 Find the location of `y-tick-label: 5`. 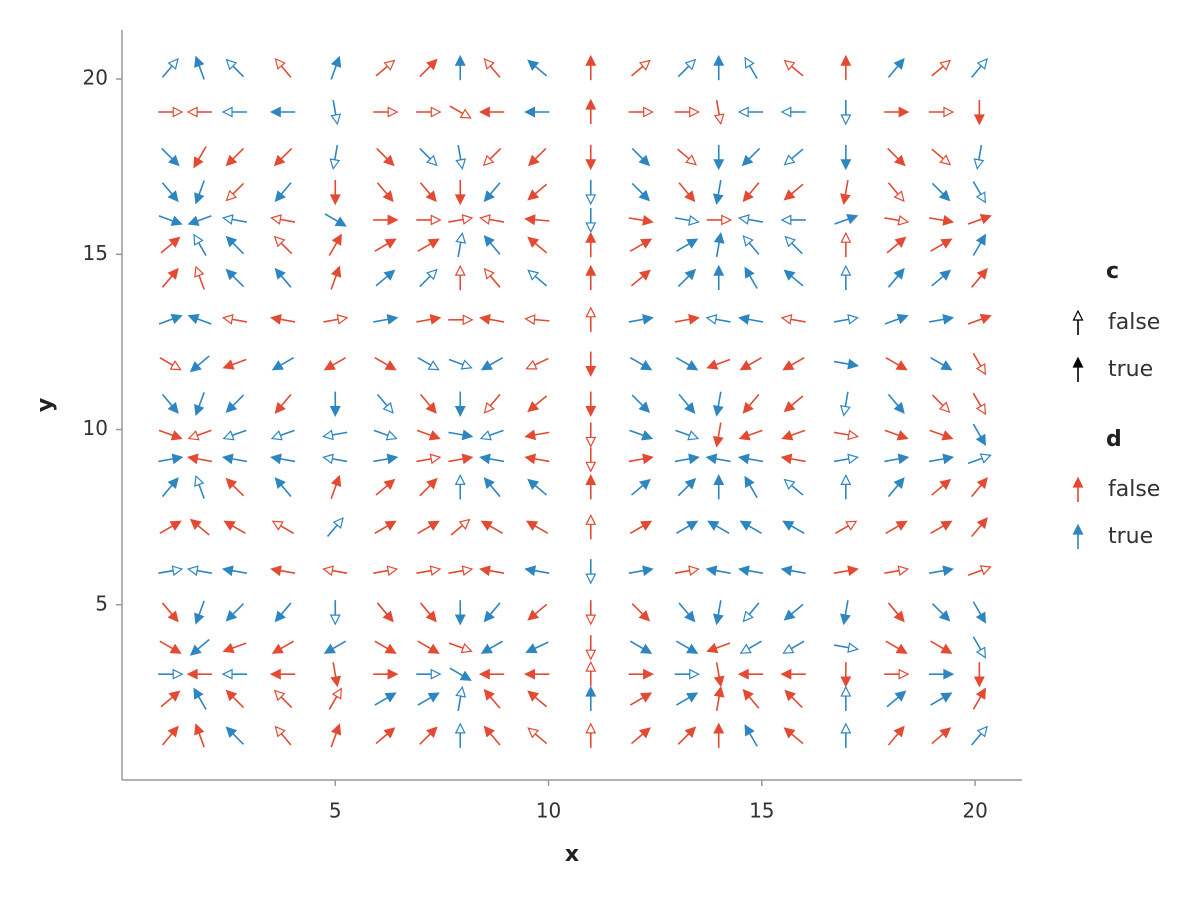

y-tick-label: 5 is located at coordinates (101, 603).